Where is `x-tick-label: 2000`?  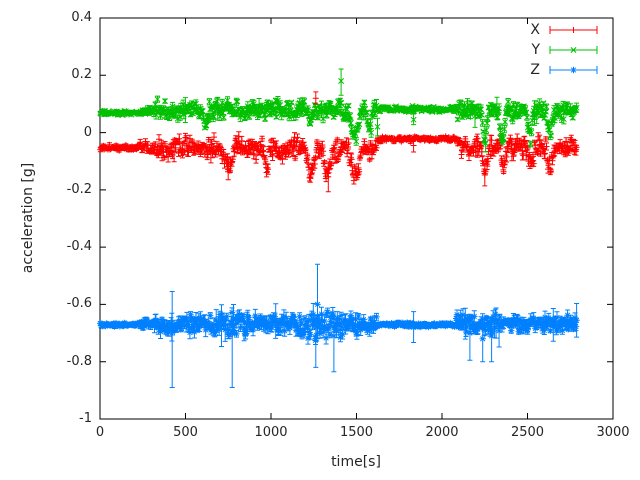
x-tick-label: 2000 is located at coordinates (442, 432).